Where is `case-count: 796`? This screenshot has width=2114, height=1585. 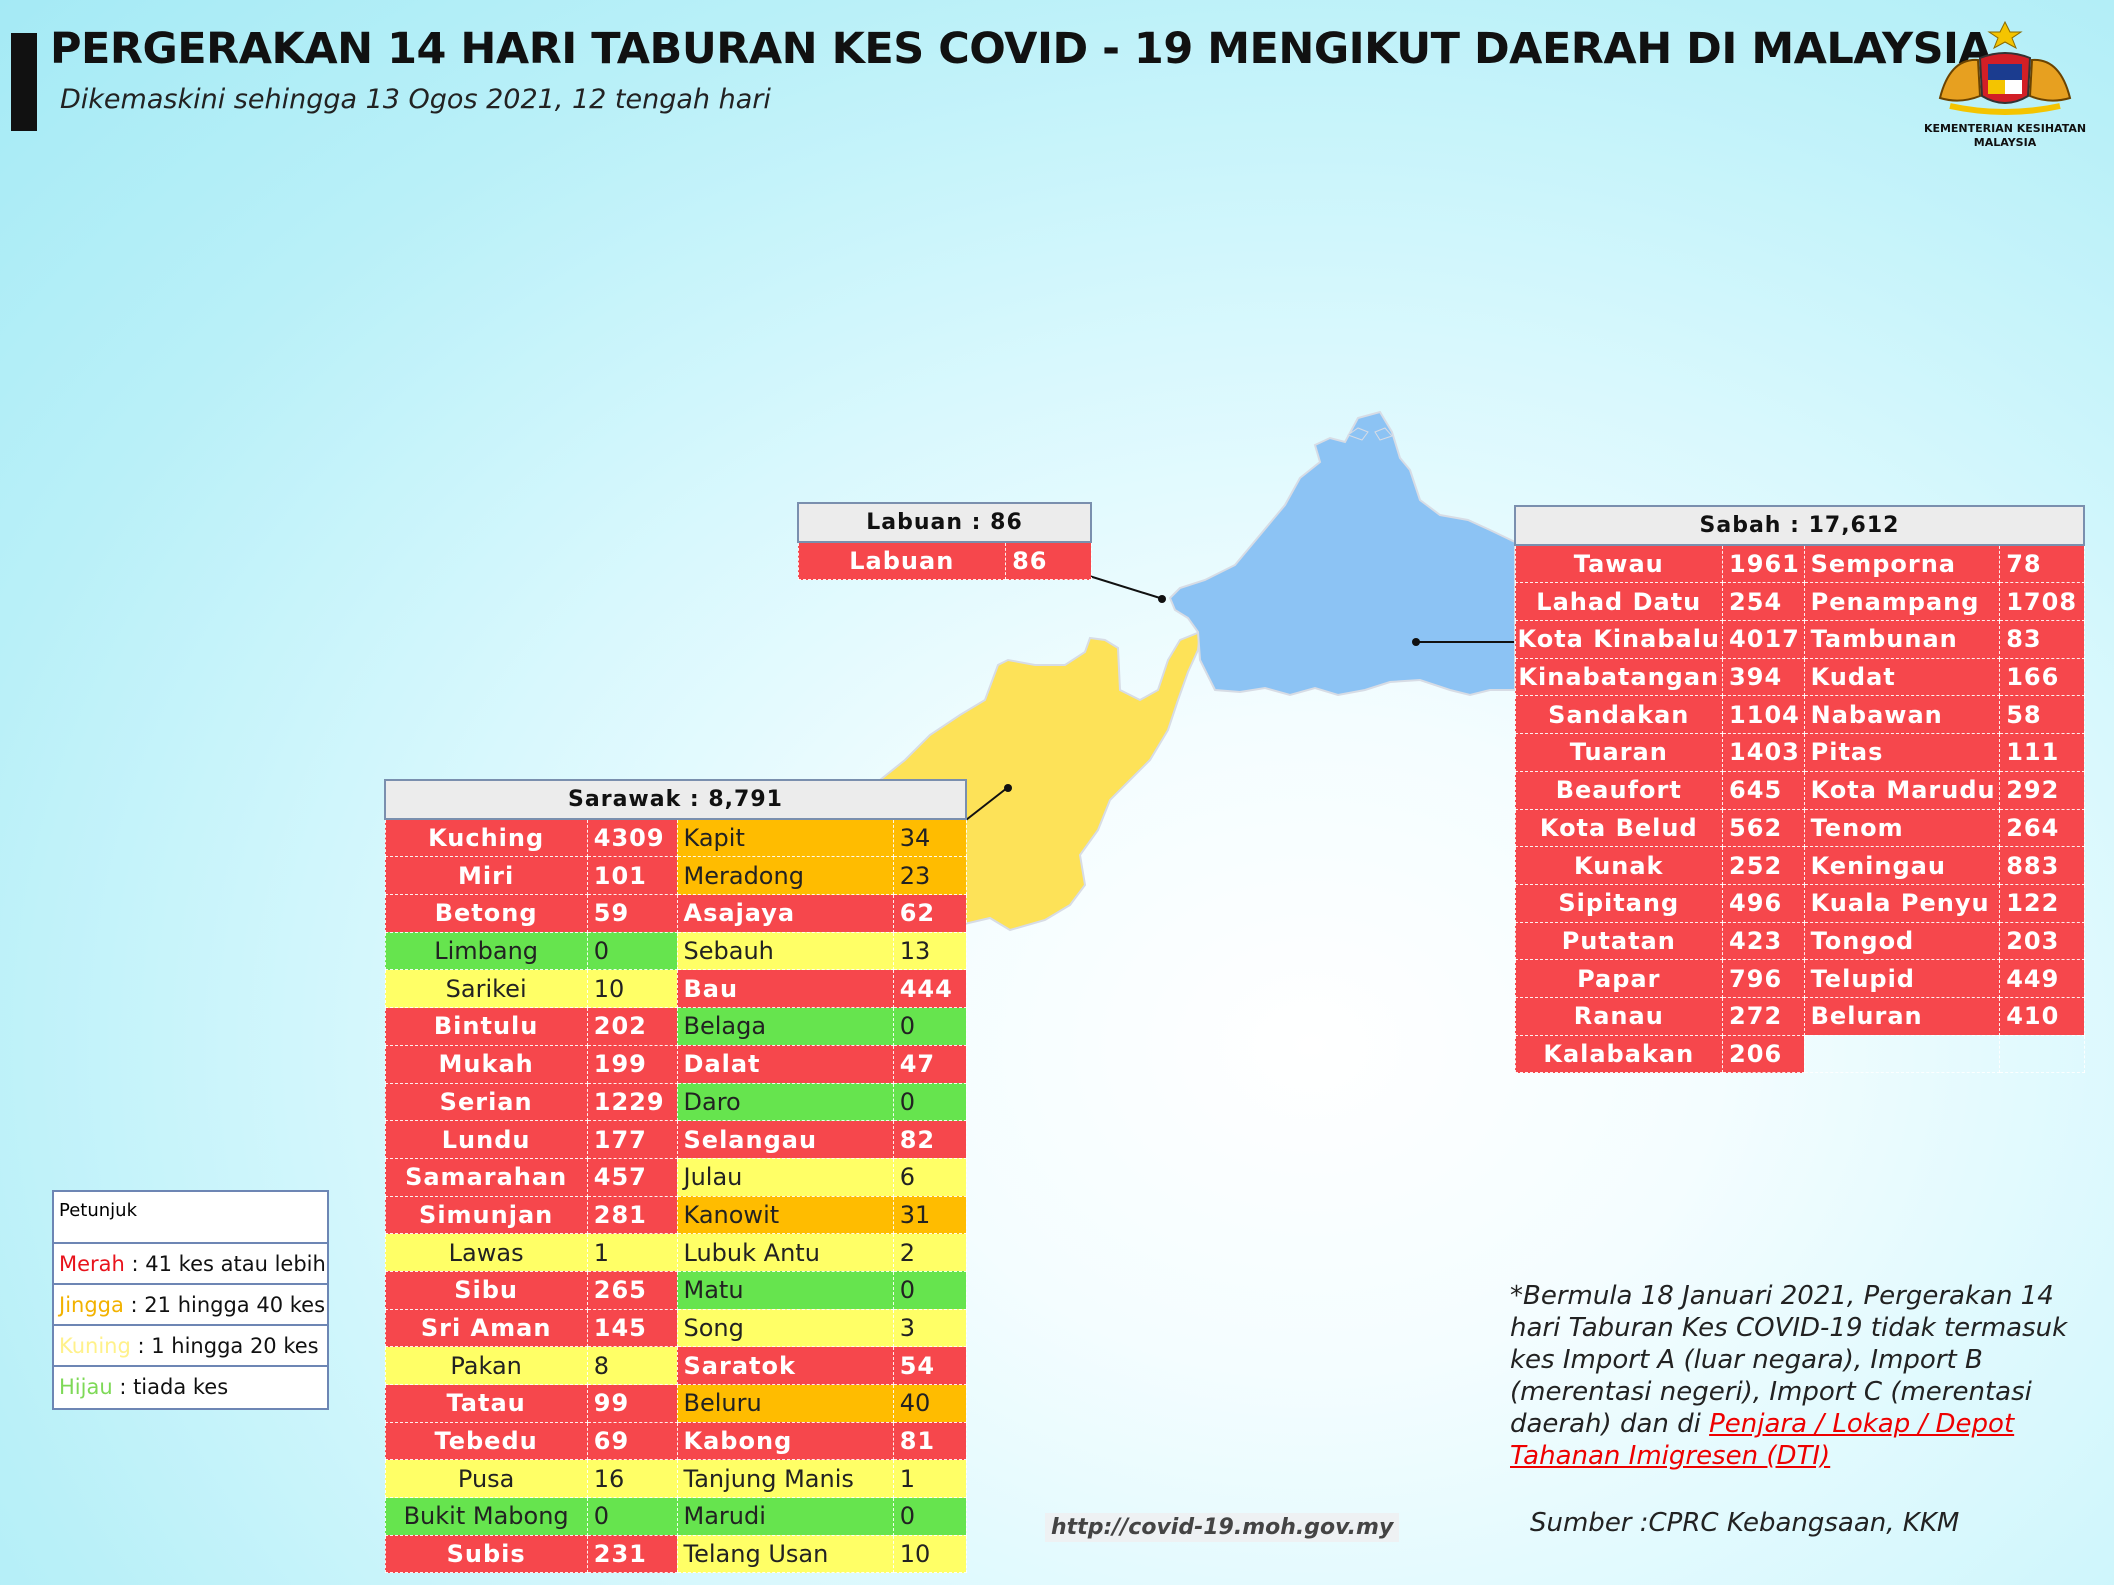 case-count: 796 is located at coordinates (1763, 978).